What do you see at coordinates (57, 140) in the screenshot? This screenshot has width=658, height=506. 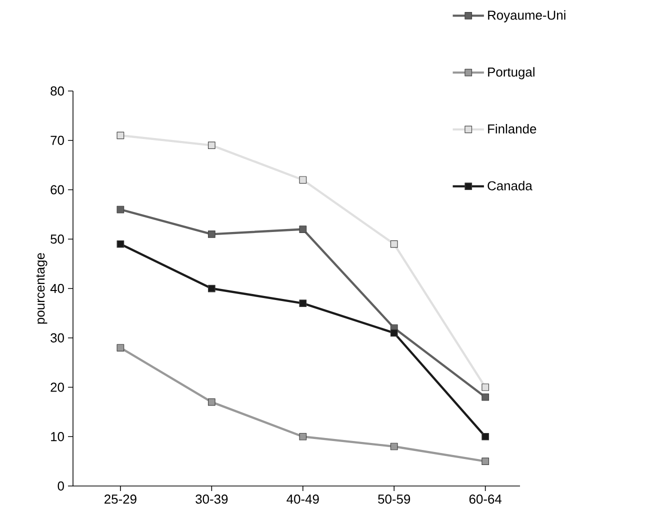 I see `y-tick-label: 70` at bounding box center [57, 140].